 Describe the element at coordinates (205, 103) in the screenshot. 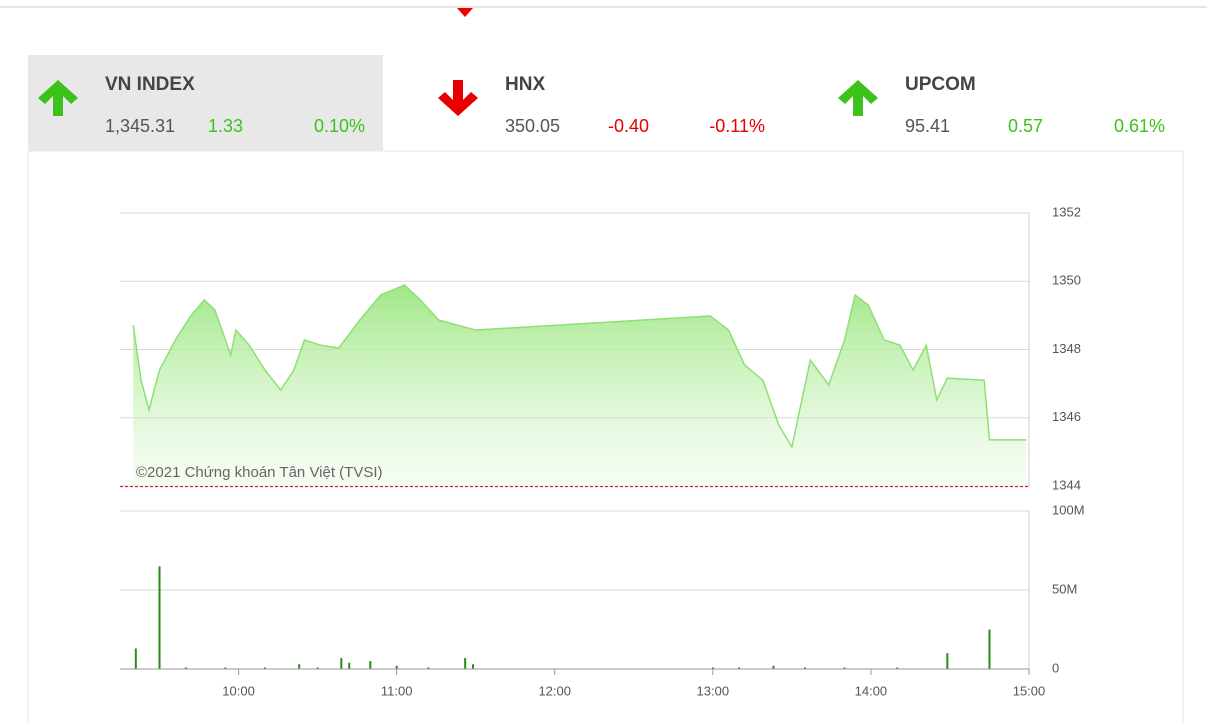

I see `tile-bg` at that location.